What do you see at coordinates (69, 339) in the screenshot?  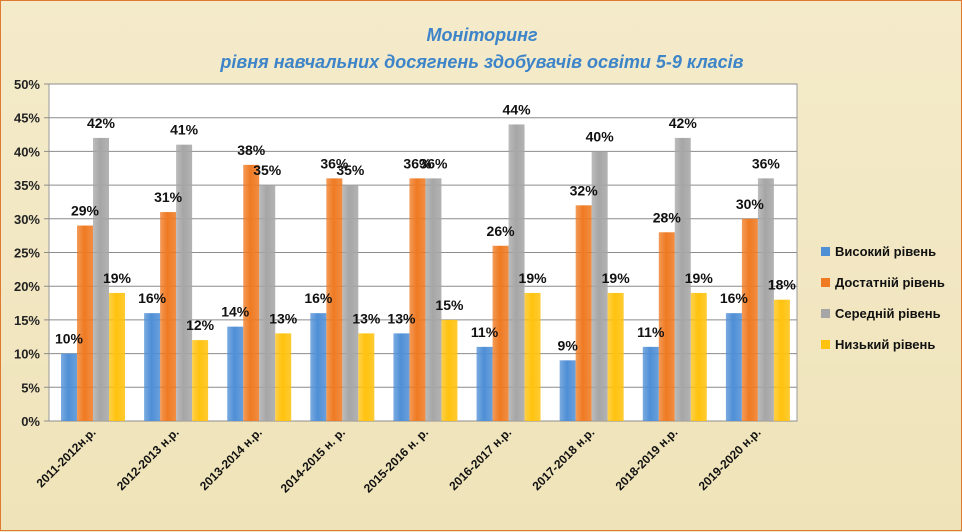 I see `data-label: 10%` at bounding box center [69, 339].